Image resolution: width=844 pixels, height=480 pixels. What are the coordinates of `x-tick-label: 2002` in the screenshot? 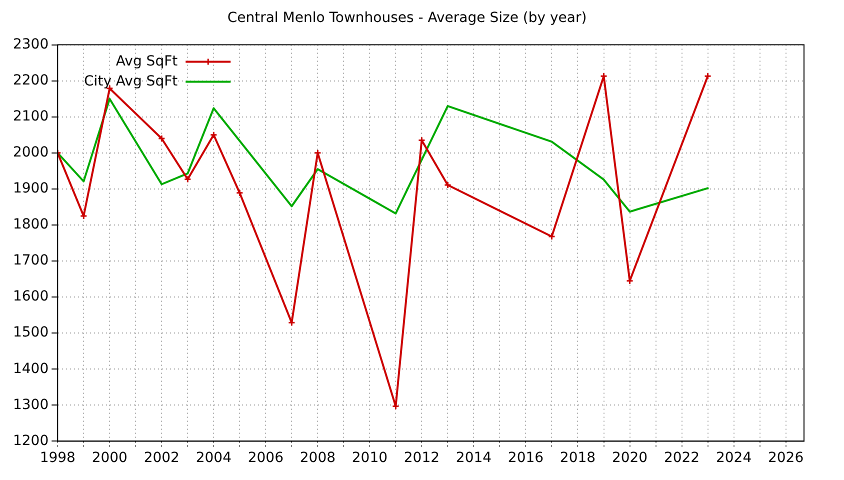 It's located at (162, 458).